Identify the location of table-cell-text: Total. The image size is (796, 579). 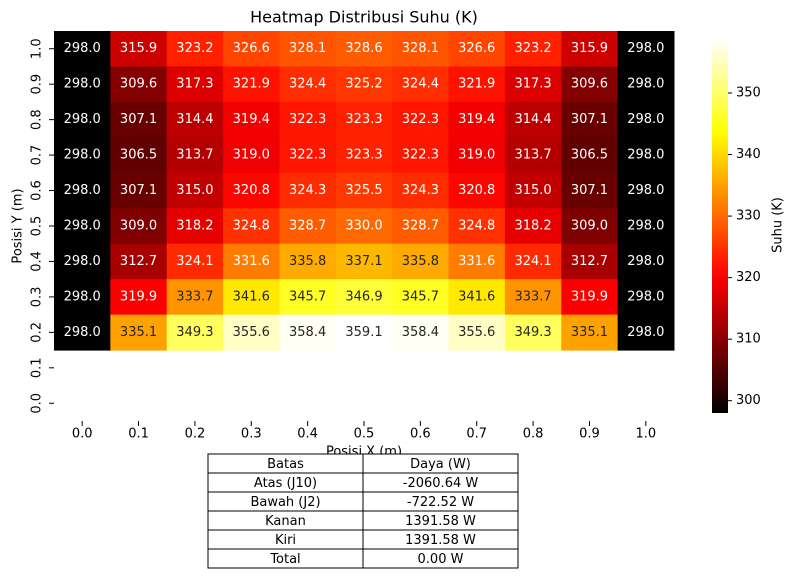
(284, 559).